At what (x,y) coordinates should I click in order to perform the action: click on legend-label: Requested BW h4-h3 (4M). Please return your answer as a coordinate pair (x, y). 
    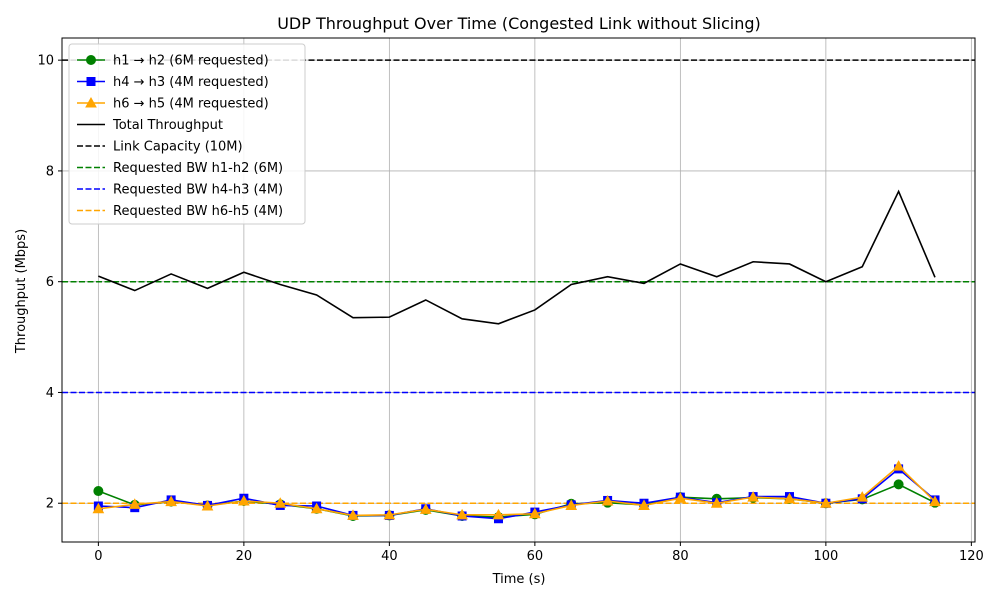
    Looking at the image, I should click on (198, 190).